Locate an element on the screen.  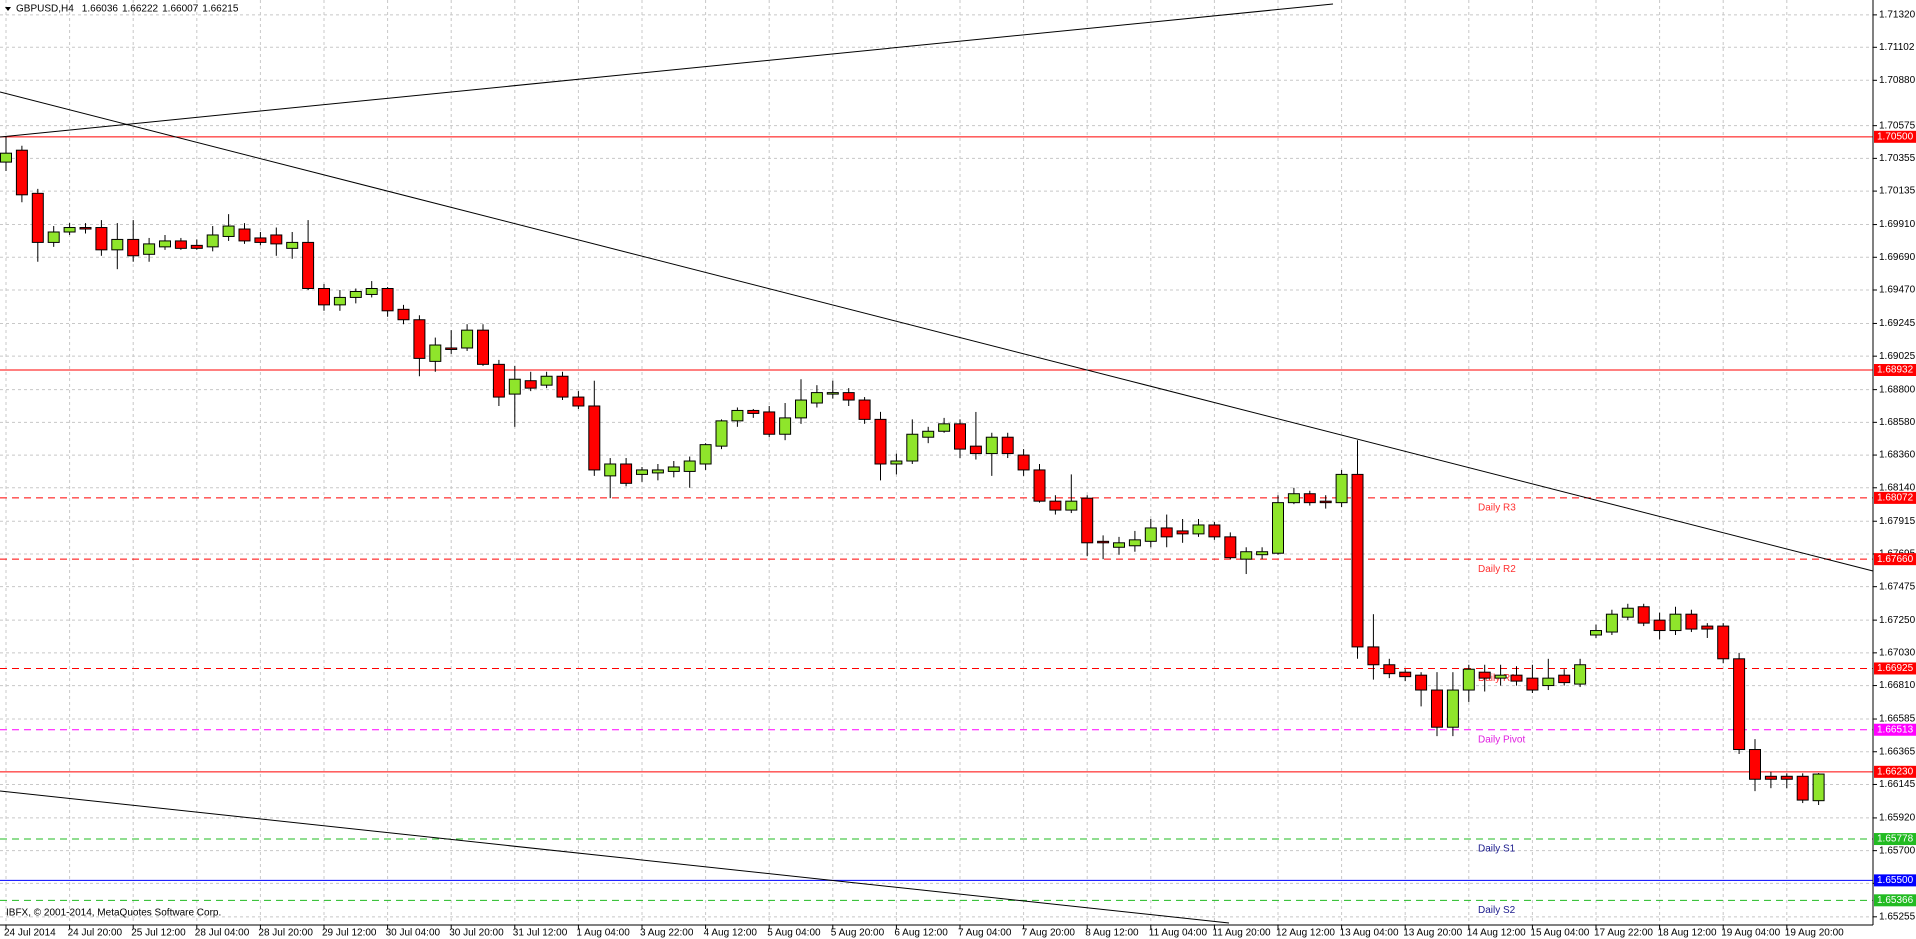
y-tick-label: 1.67250 is located at coordinates (1897, 620).